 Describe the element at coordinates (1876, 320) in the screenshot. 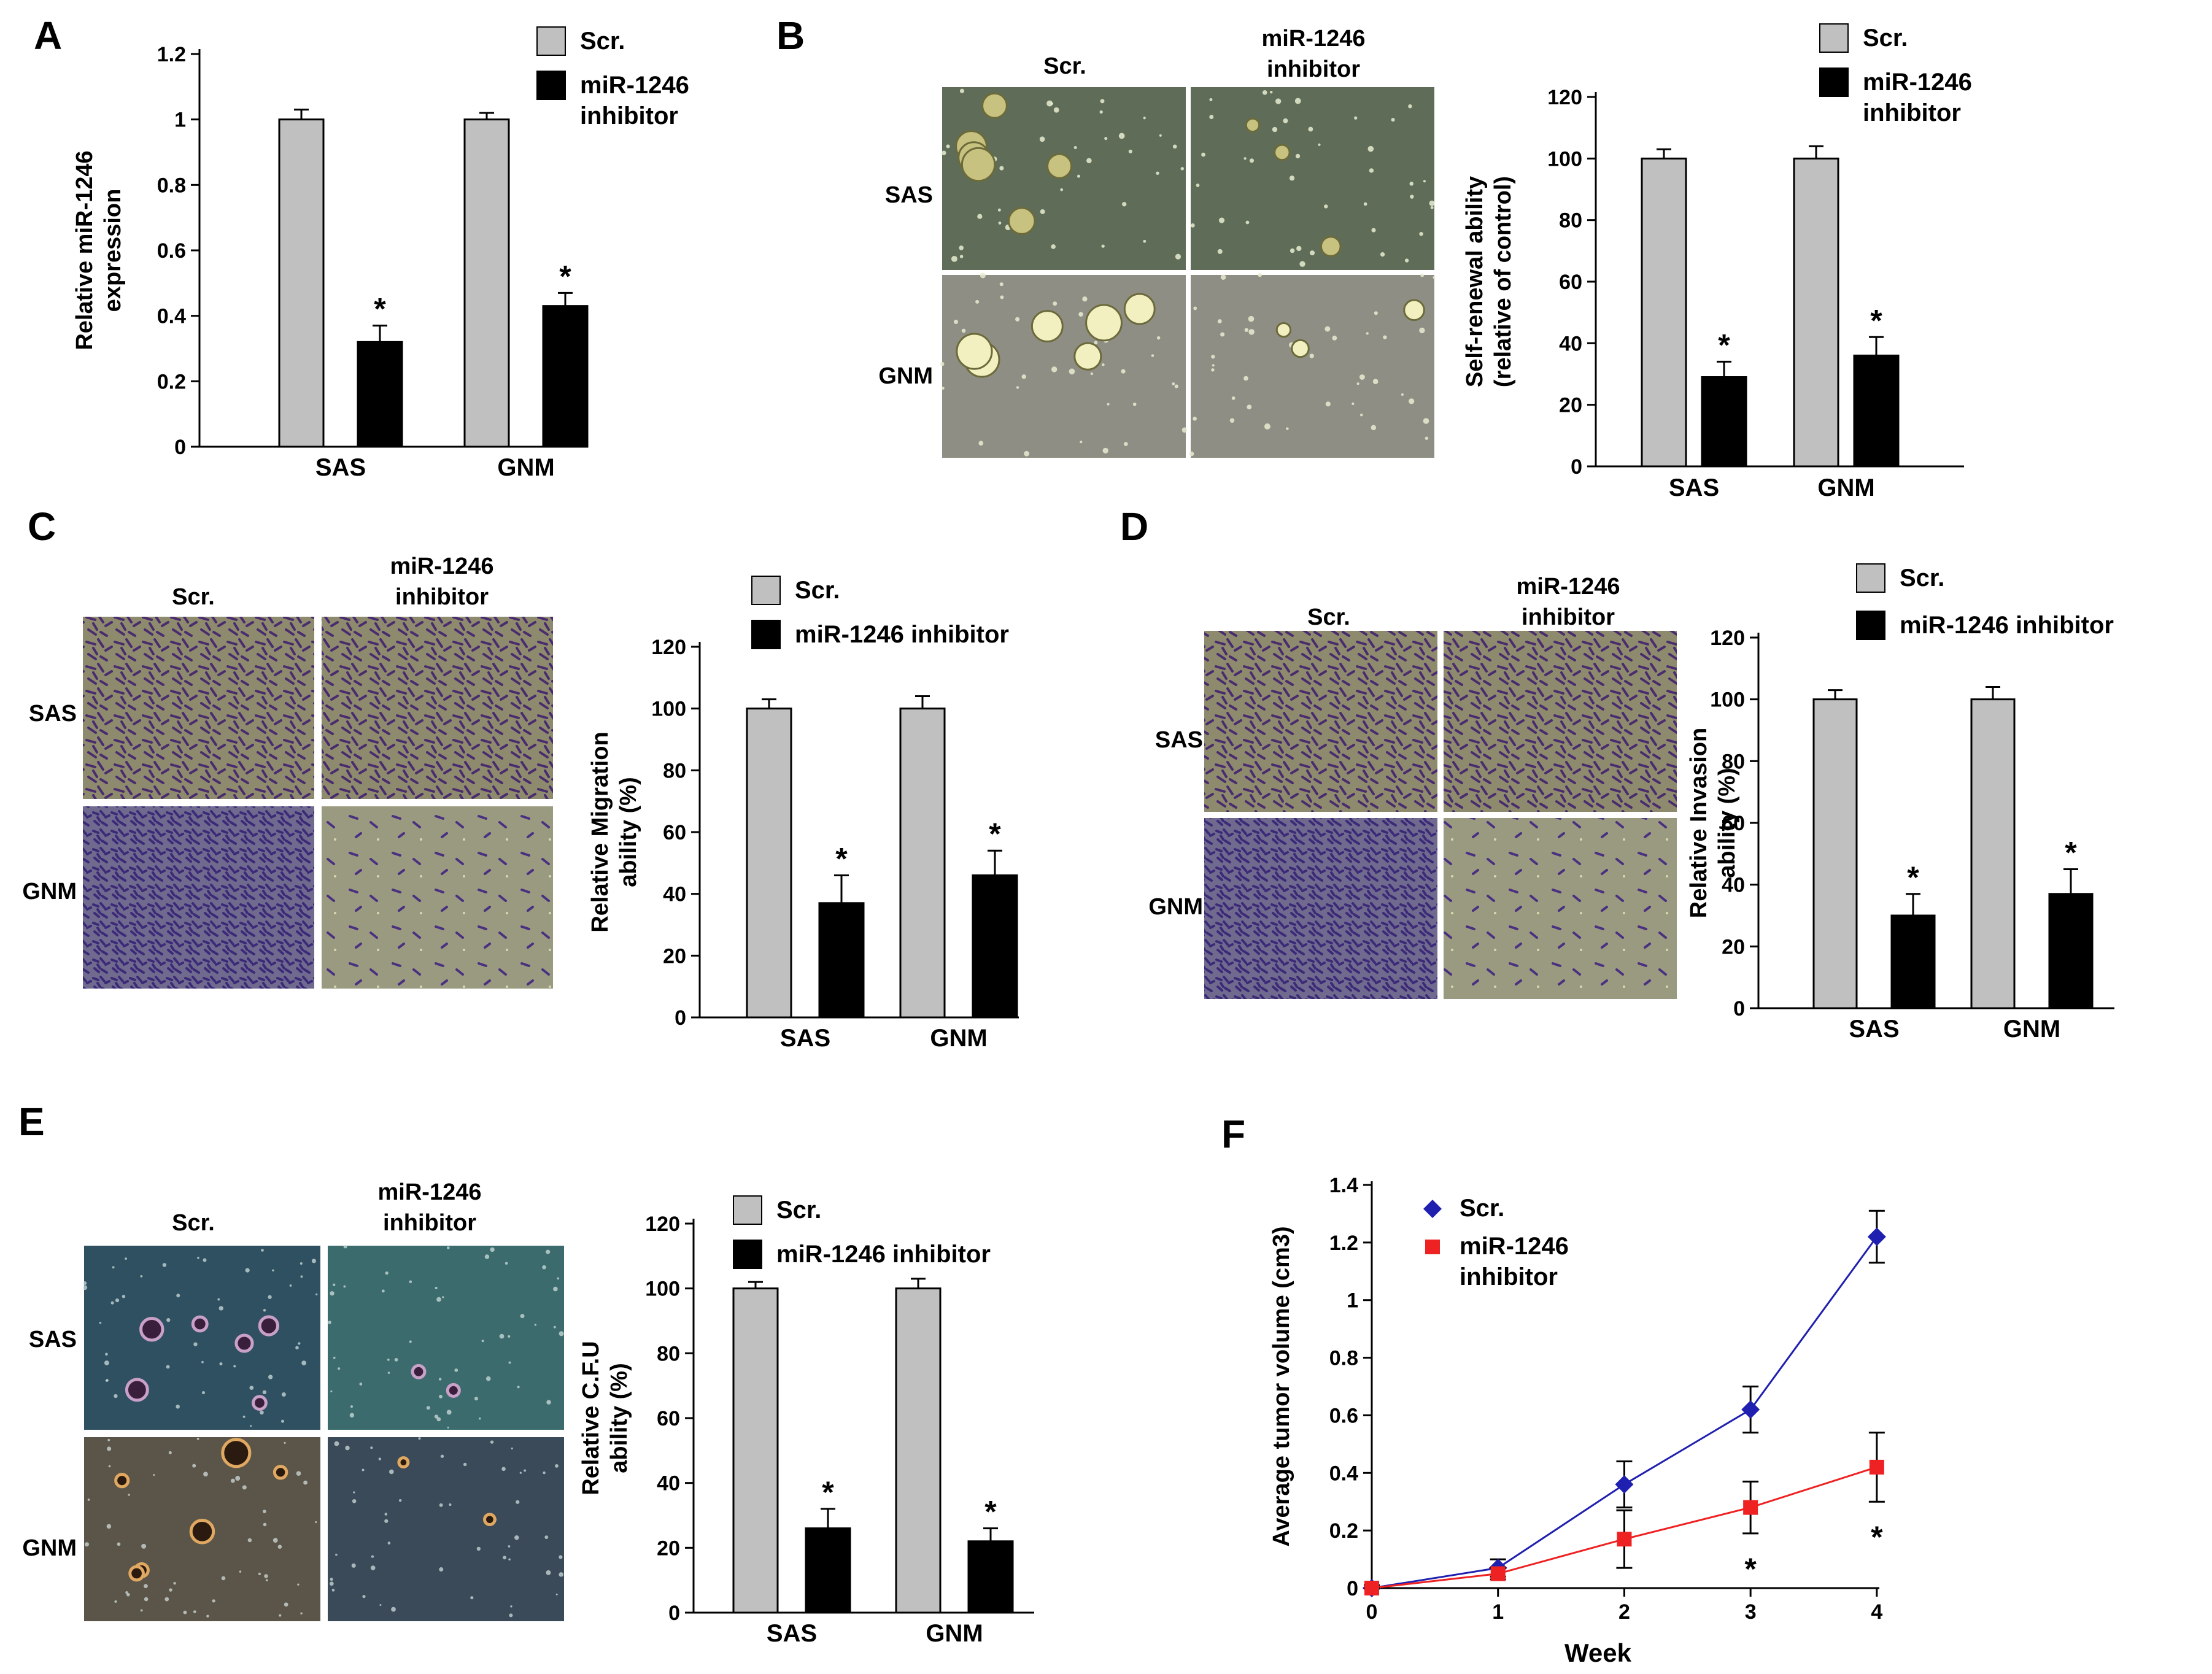

I see `significance-star: *` at that location.